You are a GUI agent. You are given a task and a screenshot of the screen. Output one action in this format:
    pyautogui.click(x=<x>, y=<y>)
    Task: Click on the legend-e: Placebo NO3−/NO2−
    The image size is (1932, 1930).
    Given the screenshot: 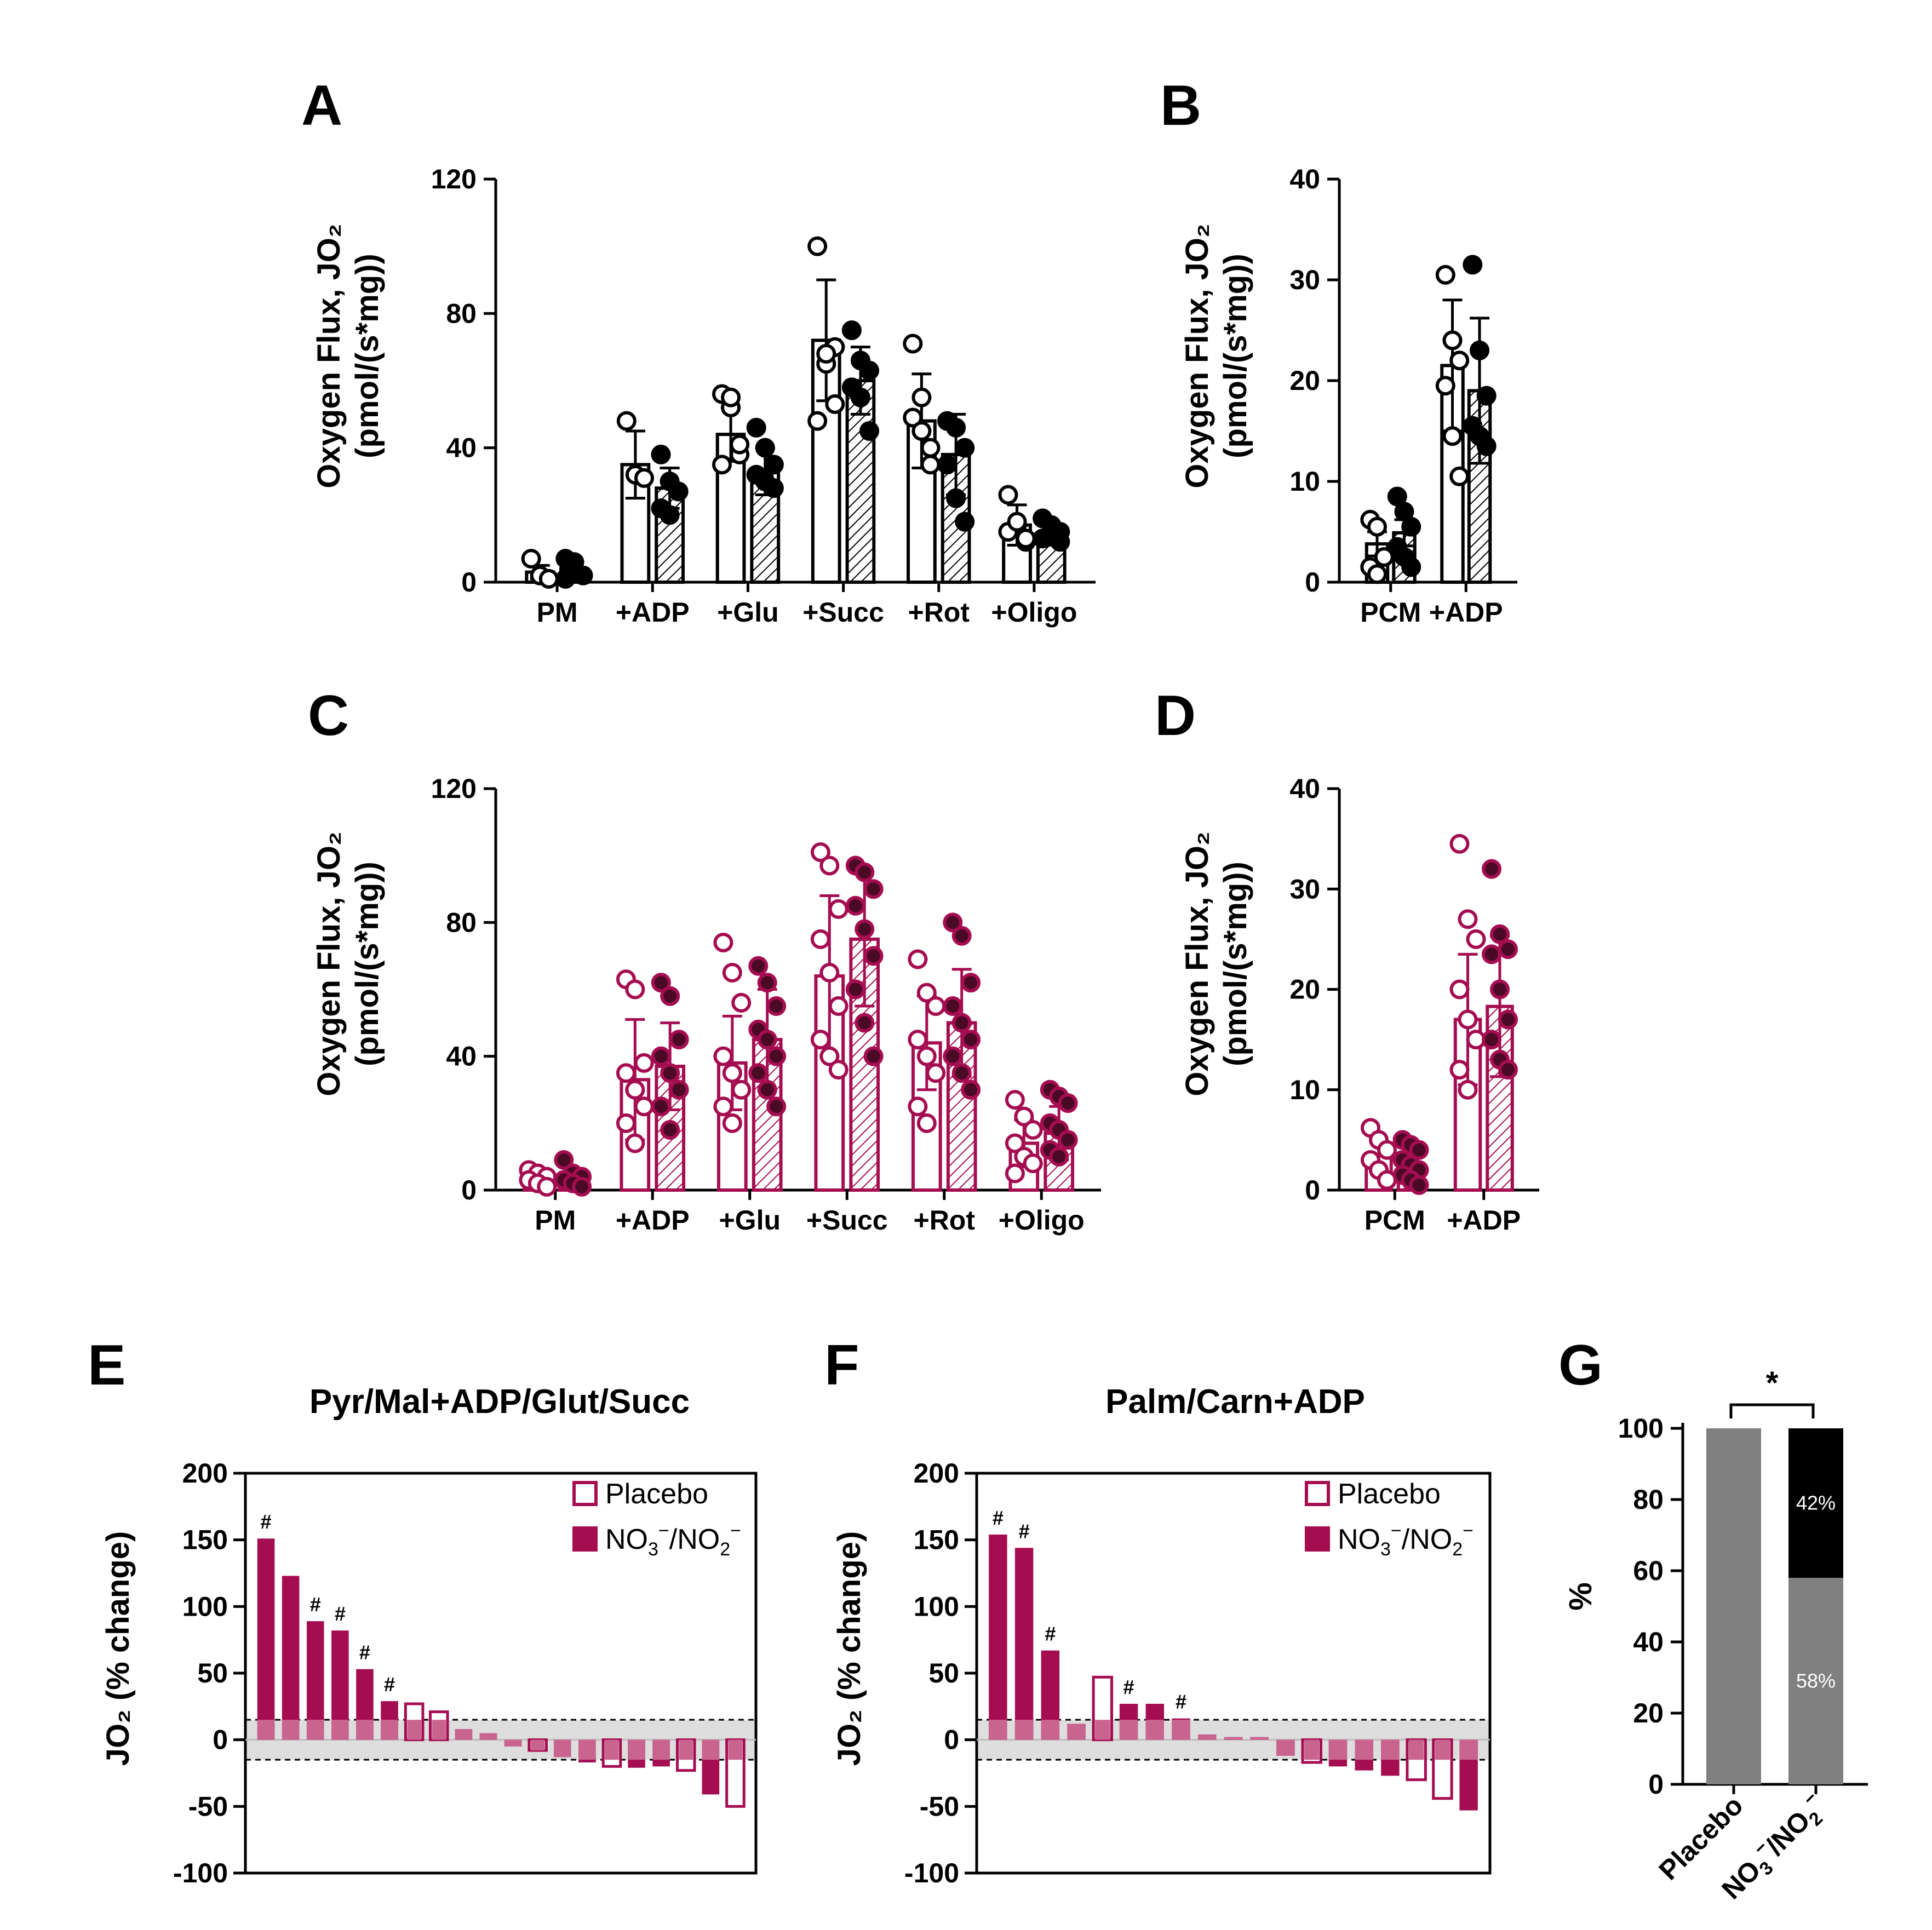 What is the action you would take?
    pyautogui.click(x=657, y=1519)
    